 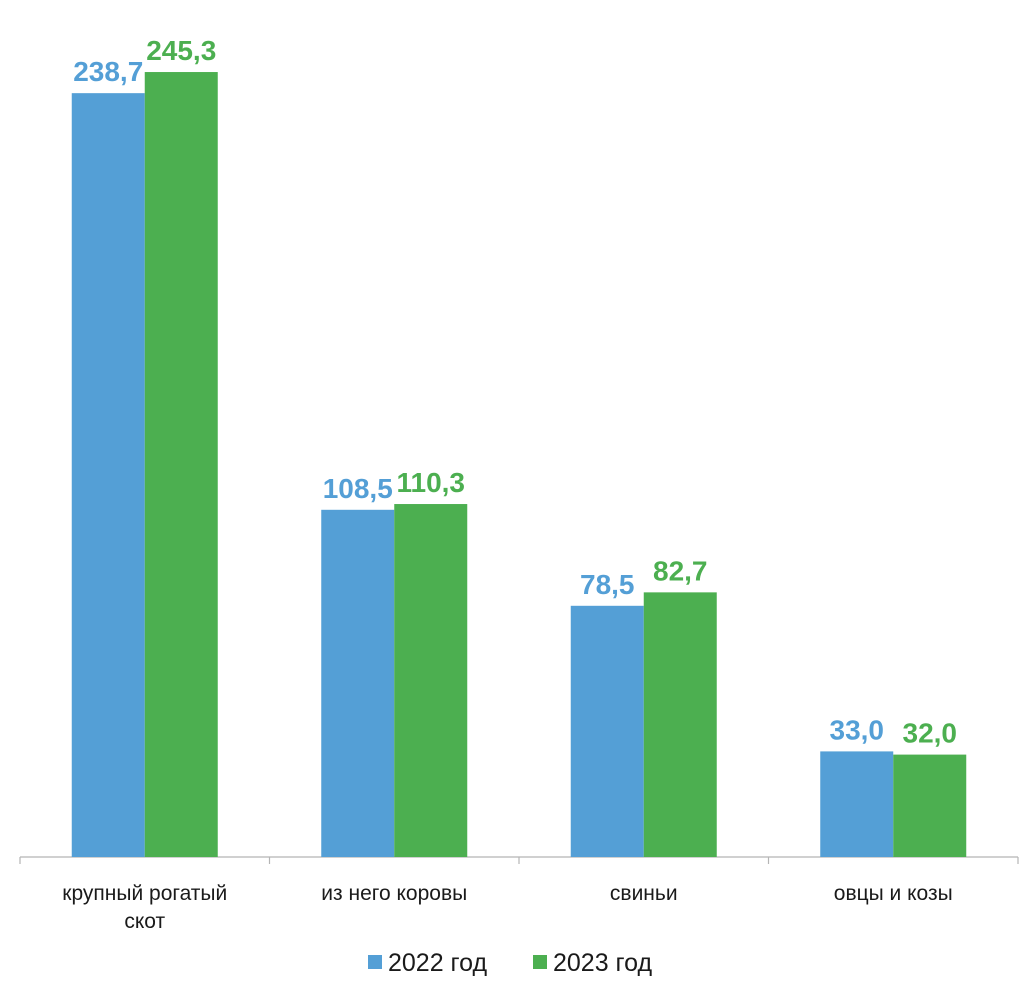 I want to click on data-label: 82,7, so click(x=680, y=570).